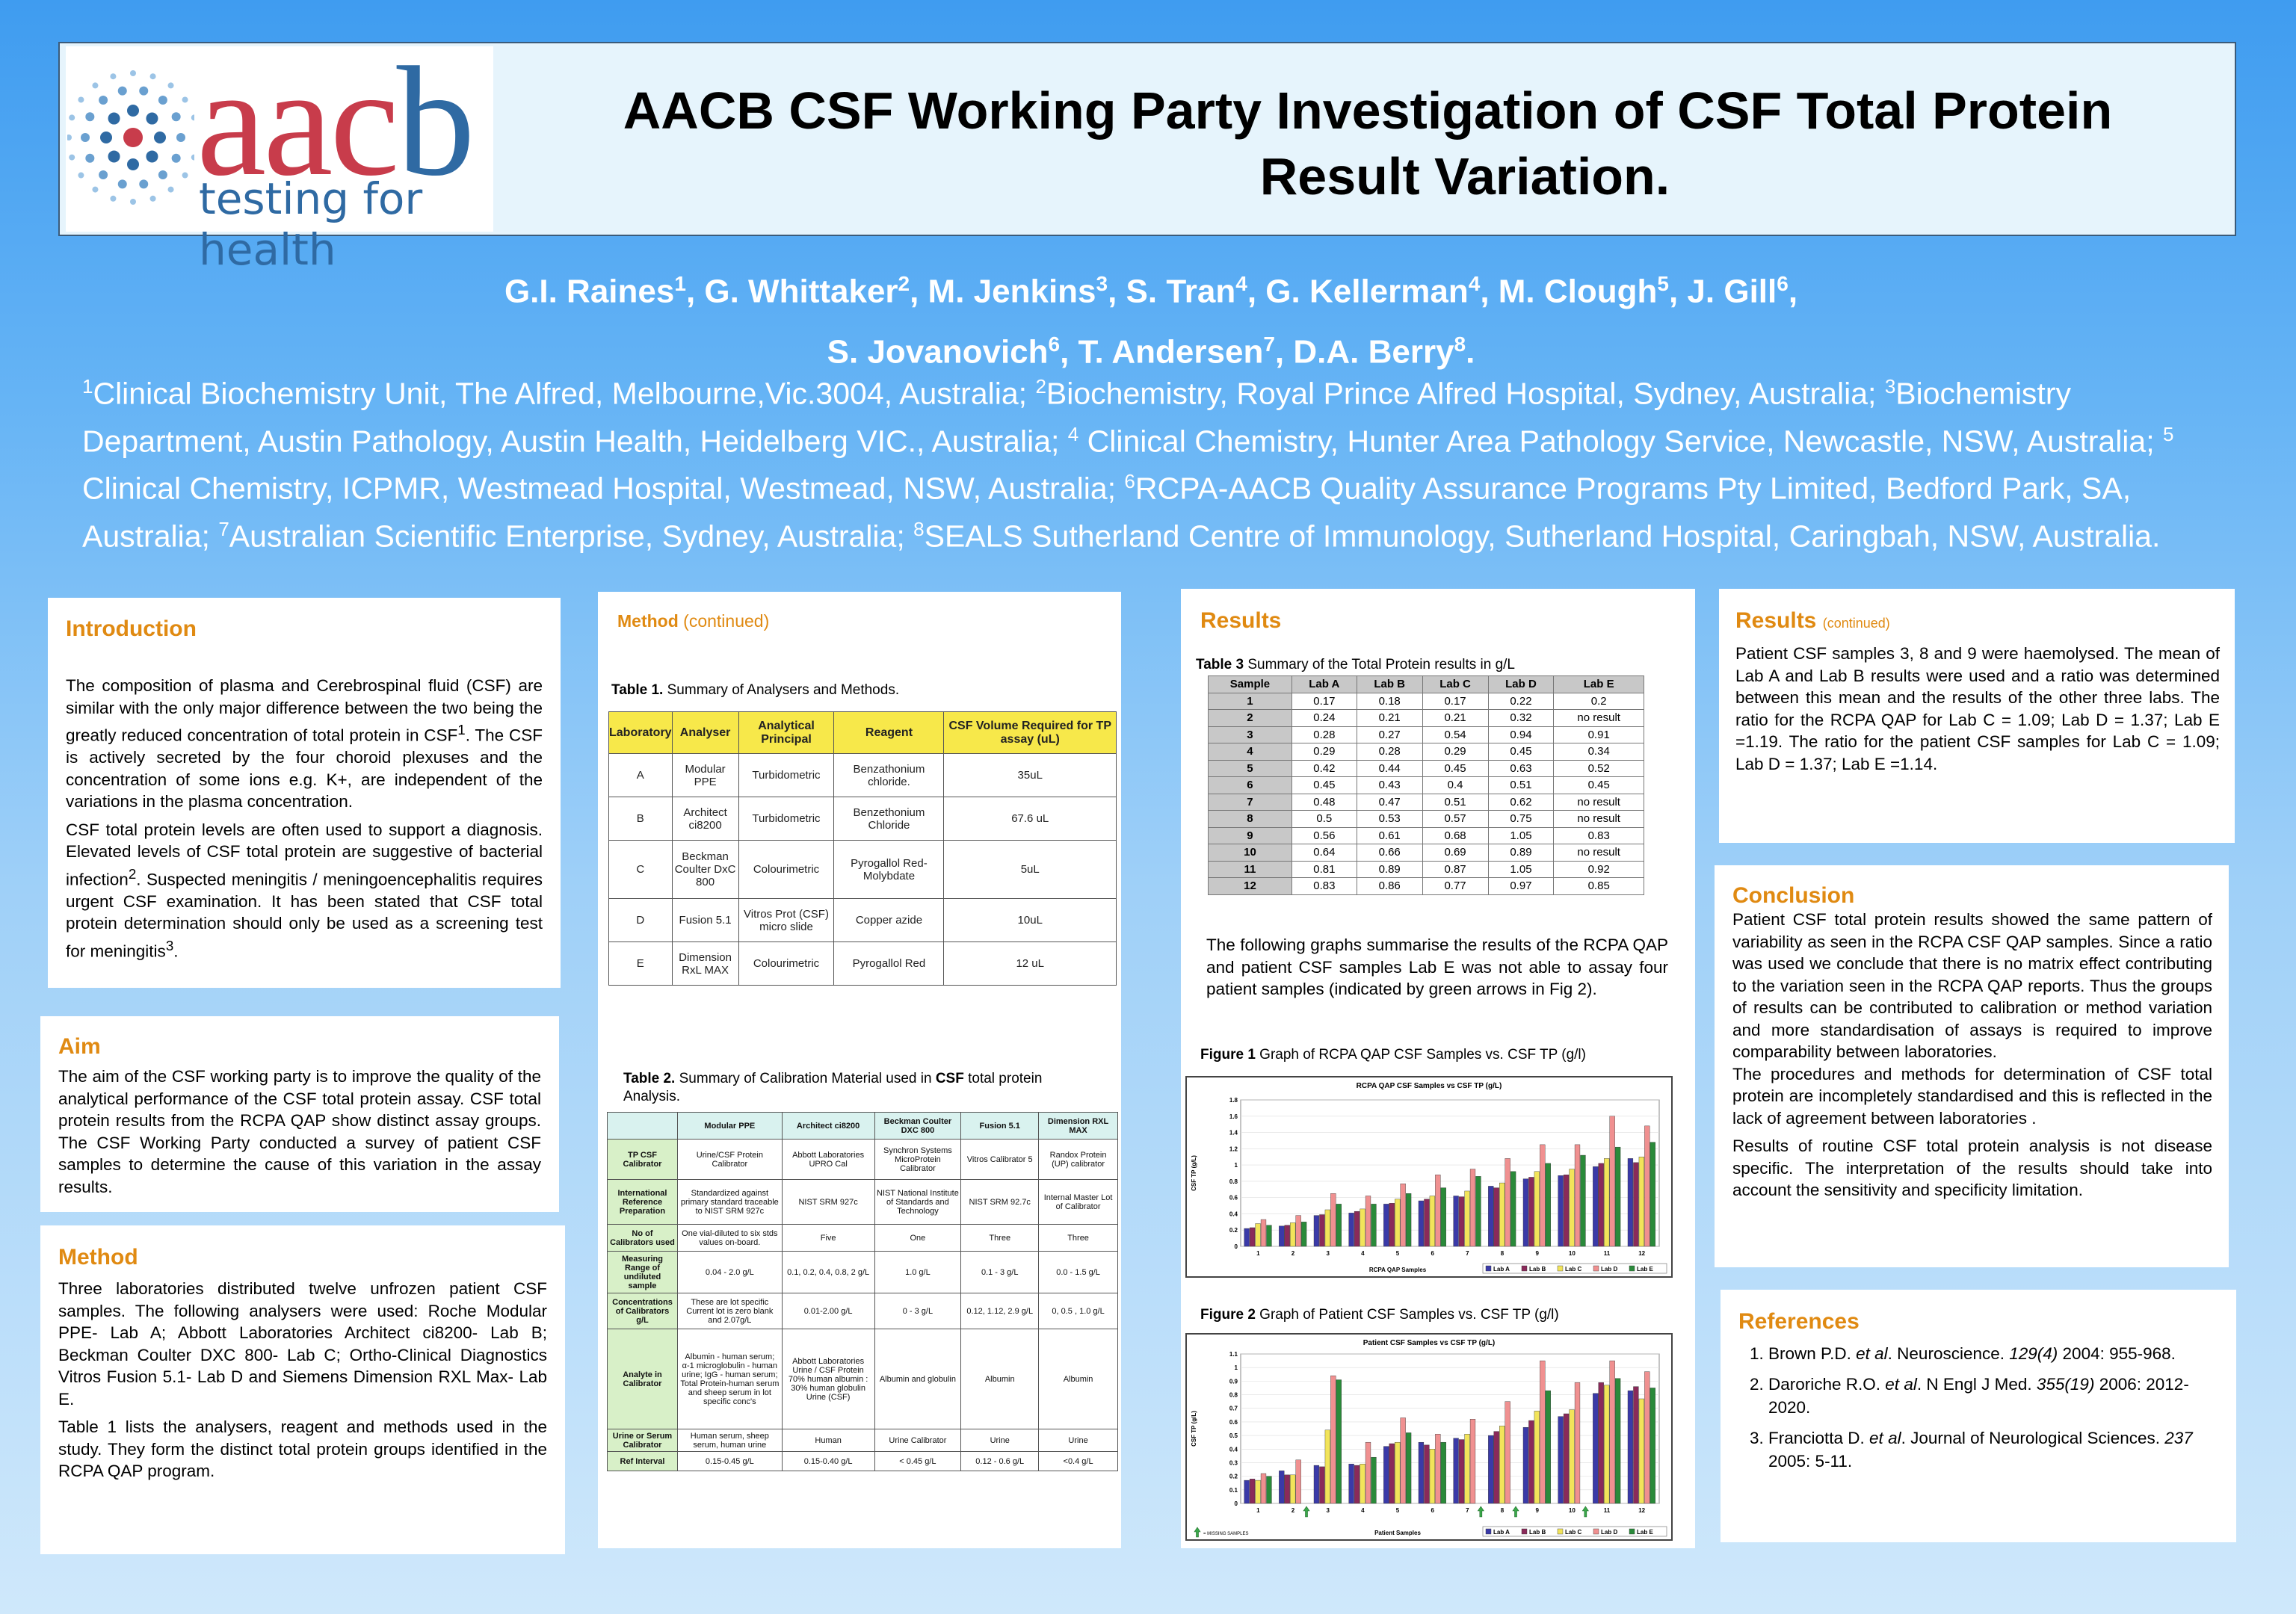 The width and height of the screenshot is (2296, 1614). I want to click on table2-cell: 0.15-0.45 g/L, so click(730, 1461).